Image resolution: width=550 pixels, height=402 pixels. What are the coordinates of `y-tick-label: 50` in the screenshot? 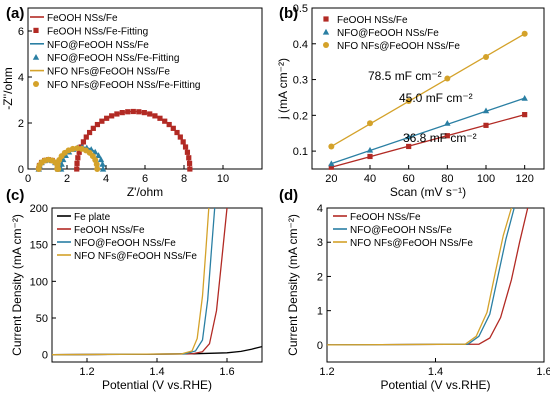 It's located at (42, 319).